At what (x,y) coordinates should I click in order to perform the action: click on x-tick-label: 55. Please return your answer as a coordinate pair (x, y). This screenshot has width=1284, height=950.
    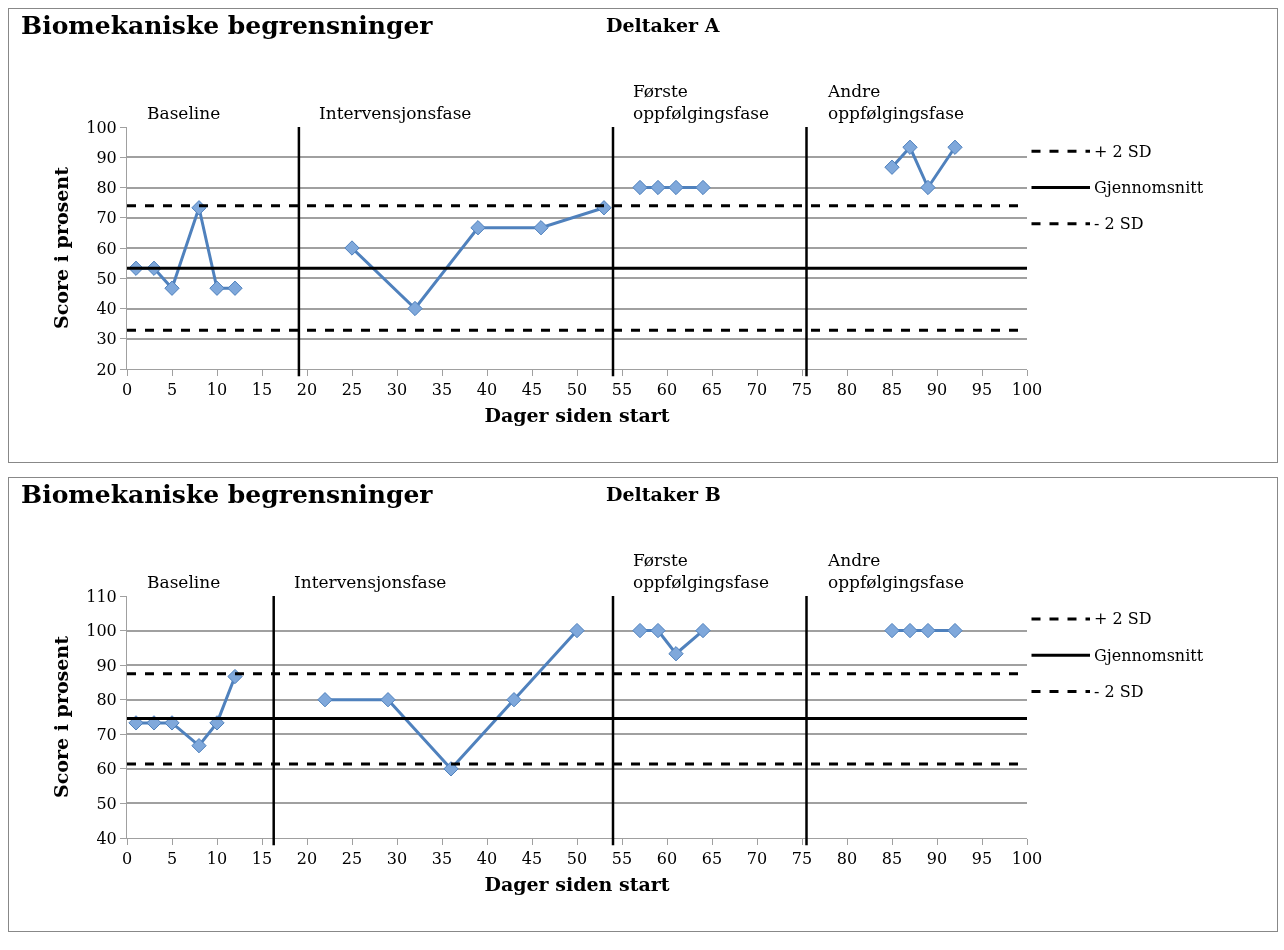
    Looking at the image, I should click on (622, 859).